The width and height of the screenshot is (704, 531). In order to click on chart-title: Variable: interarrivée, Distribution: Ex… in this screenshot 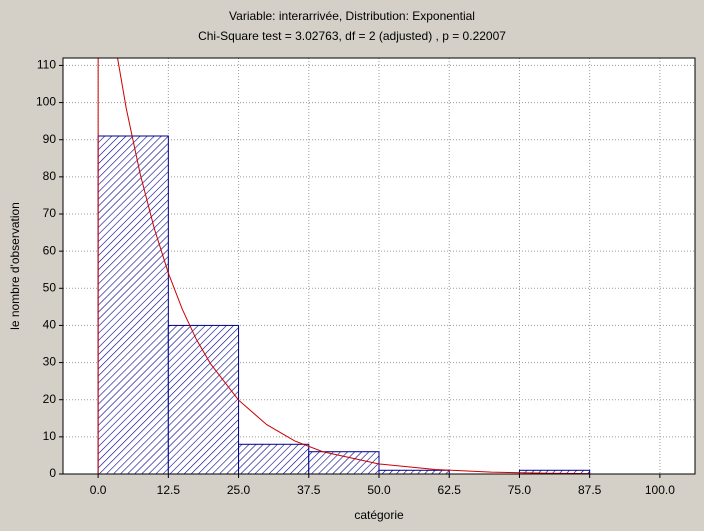, I will do `click(352, 16)`.